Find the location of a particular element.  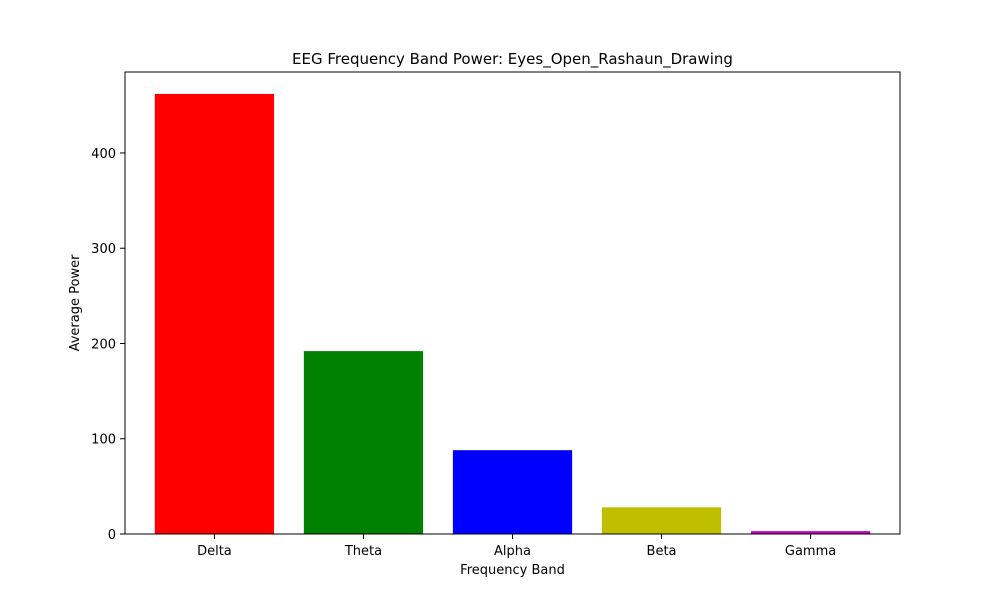

y-axis: 0 100 200 300 400 is located at coordinates (108, 345).